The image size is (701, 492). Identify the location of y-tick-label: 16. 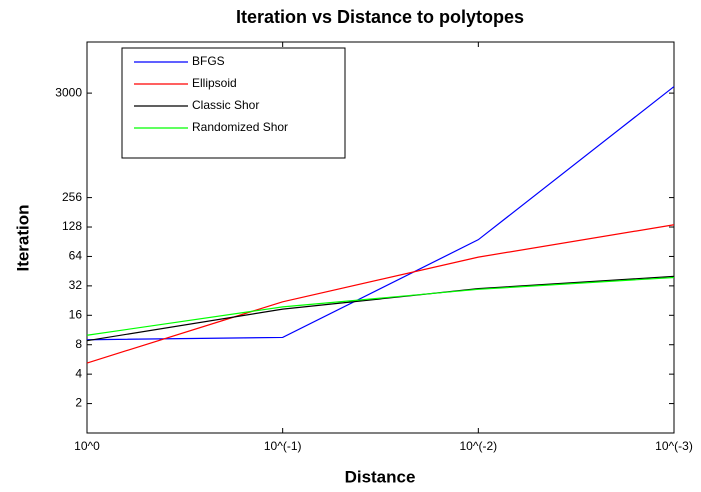
(76, 314).